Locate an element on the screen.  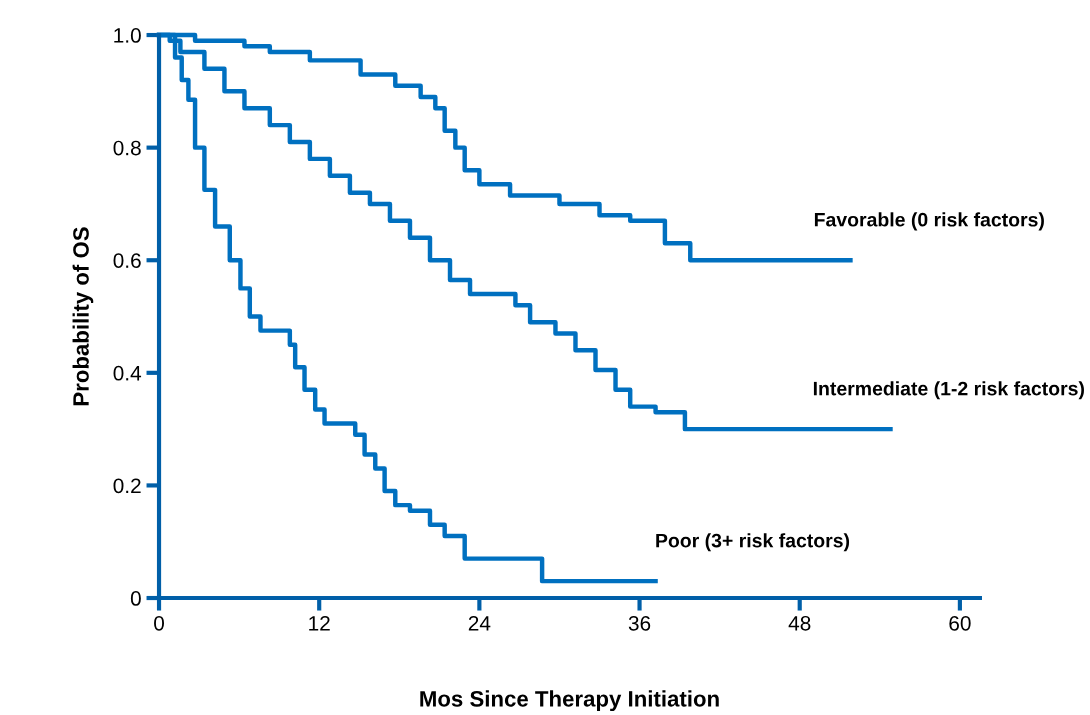
x-tick-label: 12 is located at coordinates (319, 623).